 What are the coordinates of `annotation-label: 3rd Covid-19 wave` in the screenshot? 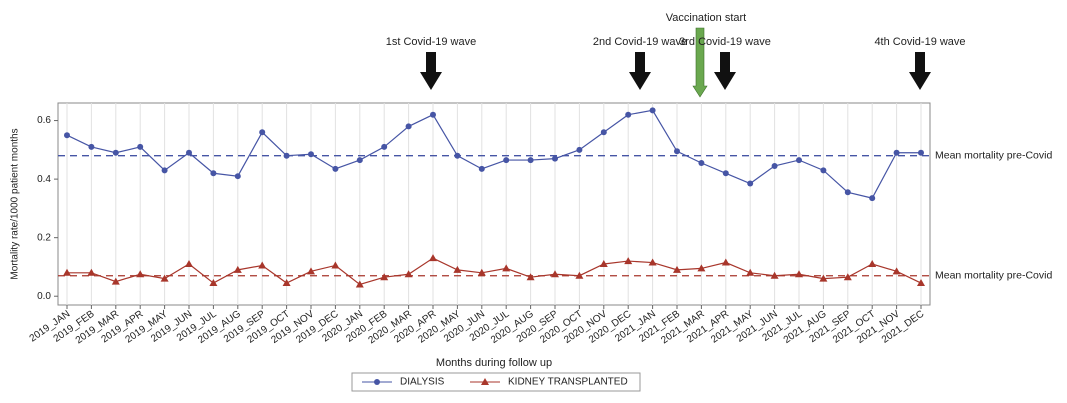 It's located at (725, 42).